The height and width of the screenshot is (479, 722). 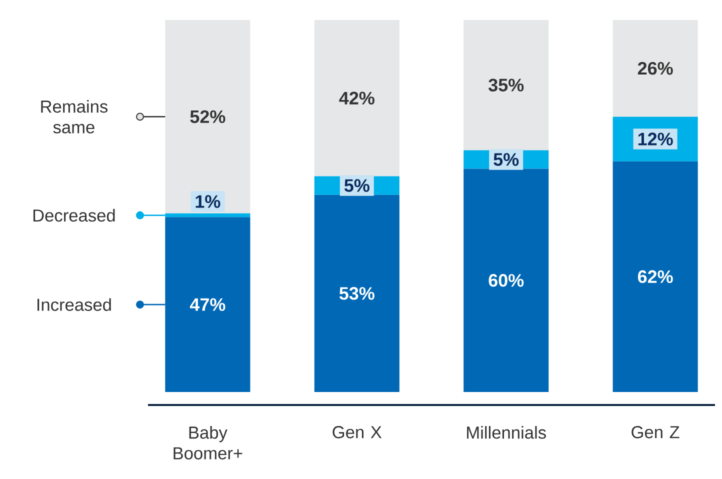 I want to click on data-label: 60%, so click(x=506, y=280).